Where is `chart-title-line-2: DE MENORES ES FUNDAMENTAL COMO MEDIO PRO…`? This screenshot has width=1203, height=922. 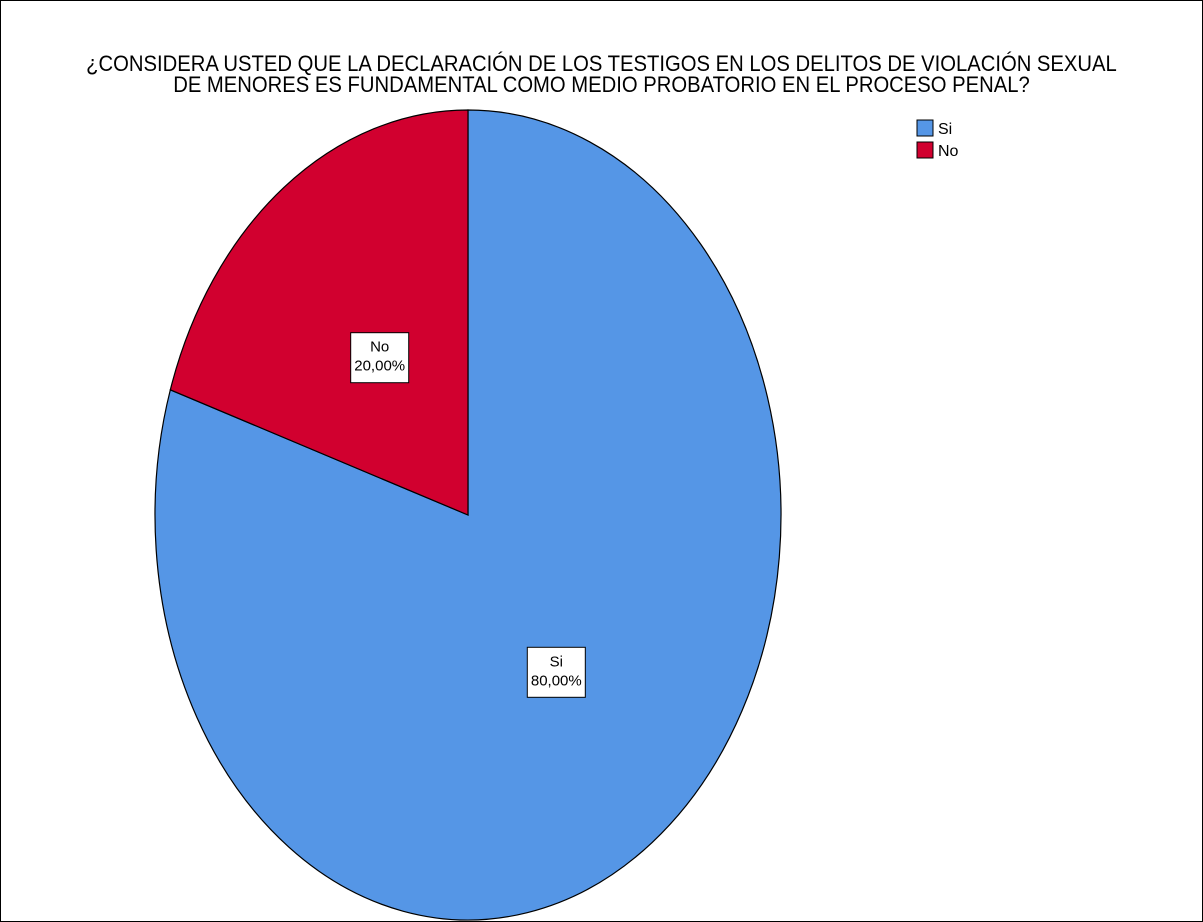
chart-title-line-2: DE MENORES ES FUNDAMENTAL COMO MEDIO PRO… is located at coordinates (601, 84).